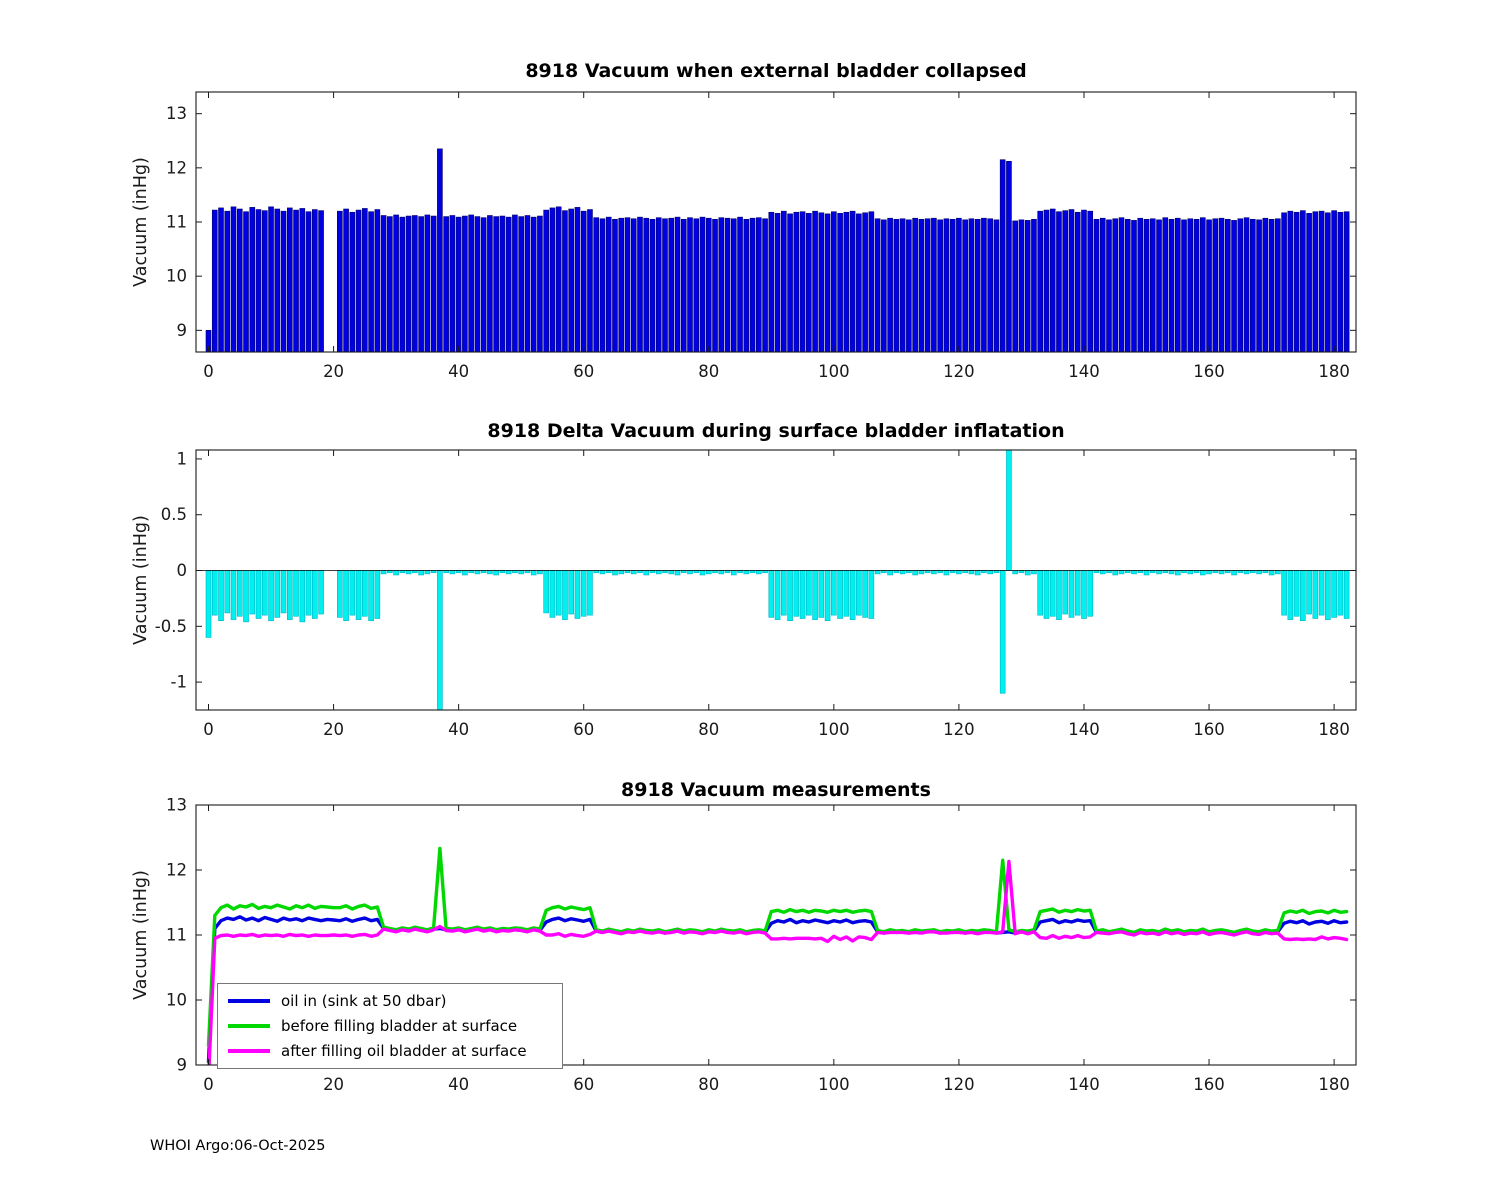  I want to click on chart-title-measurements: 8918 Vacuum measurements, so click(776, 790).